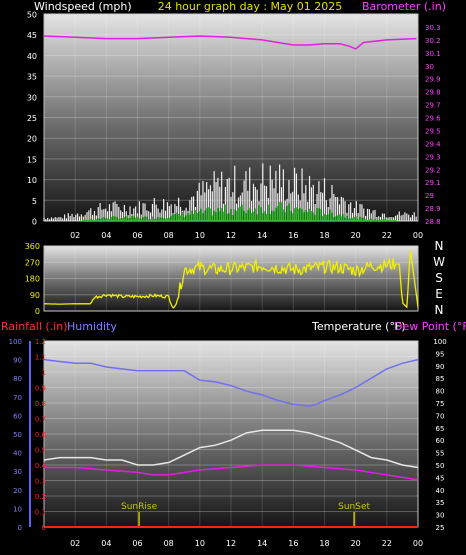 The width and height of the screenshot is (466, 555). Describe the element at coordinates (32, 139) in the screenshot. I see `wind-y-tick: 20` at that location.